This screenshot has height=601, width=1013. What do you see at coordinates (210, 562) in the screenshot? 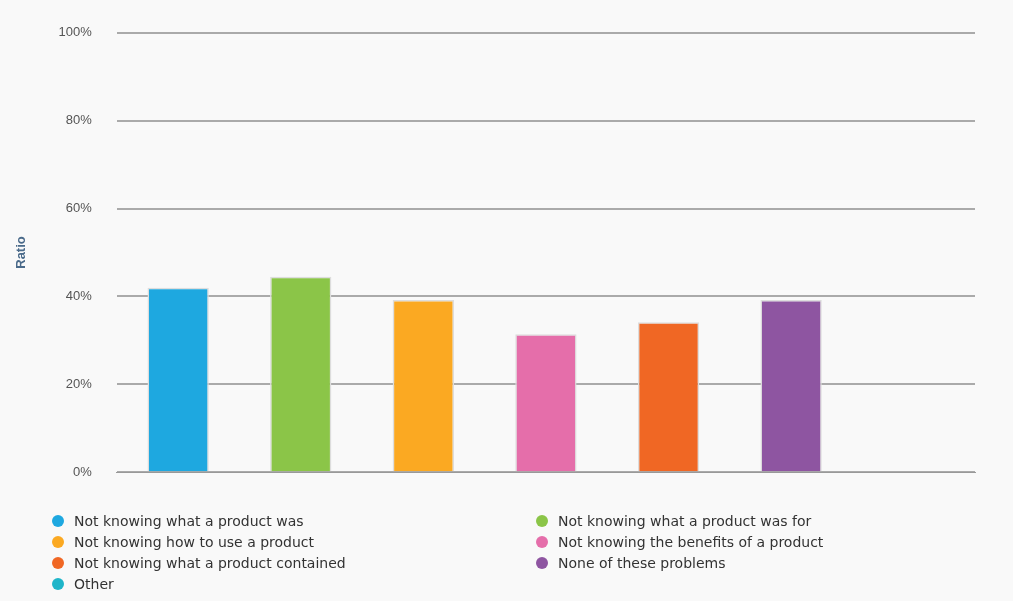
I see `legend-label: Not knowing what a product contained` at bounding box center [210, 562].